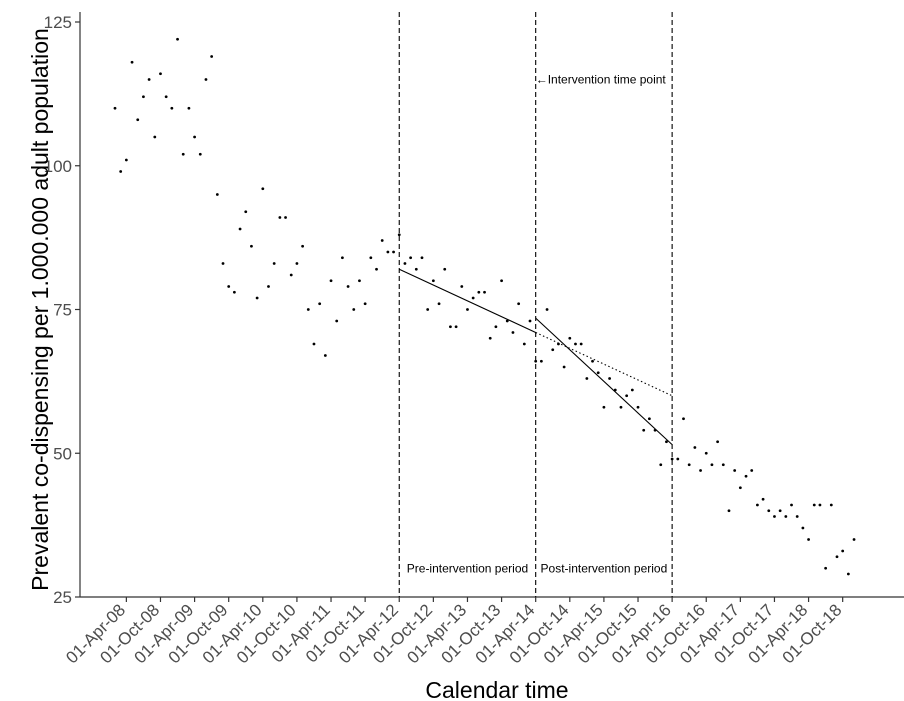  What do you see at coordinates (496, 689) in the screenshot?
I see `x-axis-title: Calendar time` at bounding box center [496, 689].